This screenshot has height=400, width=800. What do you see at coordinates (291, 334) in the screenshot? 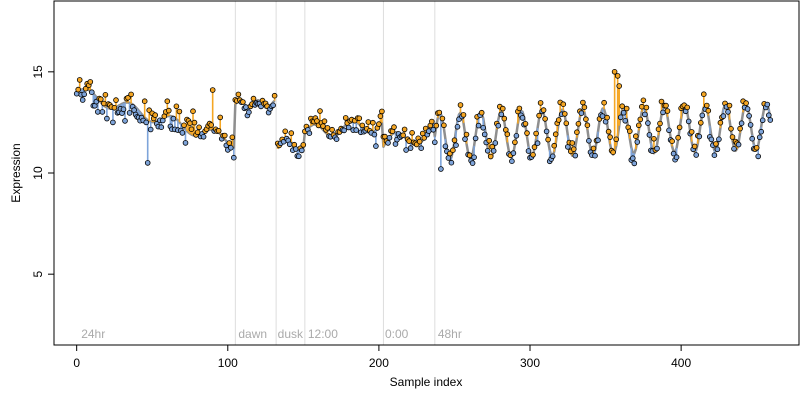
I see `phase-label: dusk` at bounding box center [291, 334].